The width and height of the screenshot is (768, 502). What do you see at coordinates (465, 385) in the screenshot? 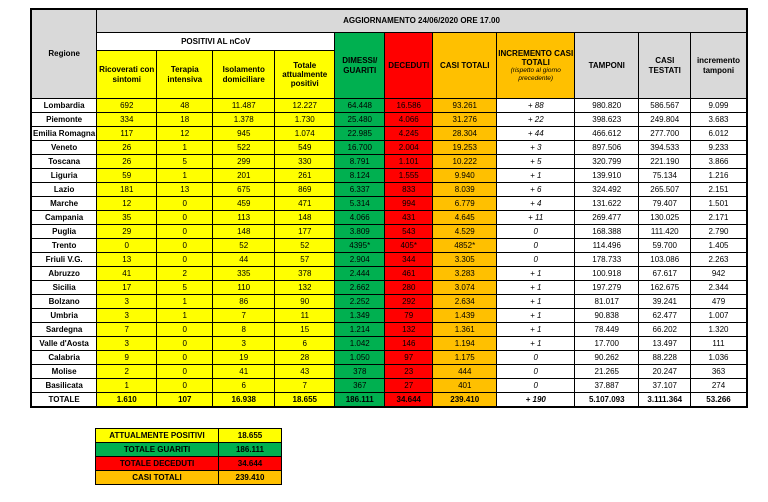
I see `casi-totali-cell: 401` at bounding box center [465, 385].